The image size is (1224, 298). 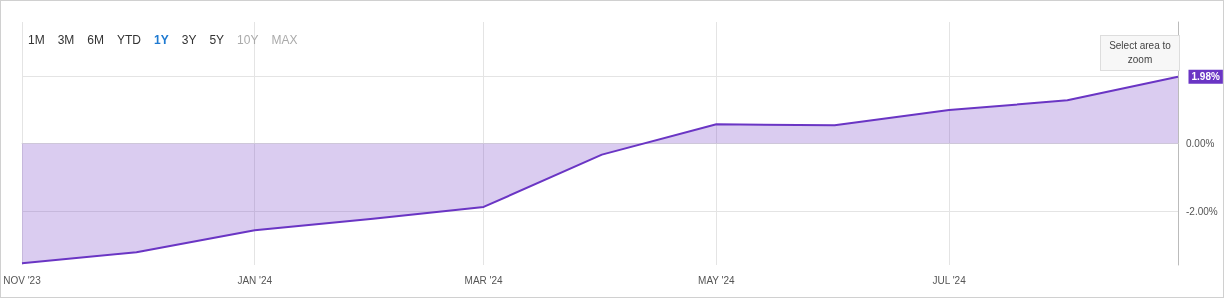 I want to click on annotation: 6M, so click(x=95, y=40).